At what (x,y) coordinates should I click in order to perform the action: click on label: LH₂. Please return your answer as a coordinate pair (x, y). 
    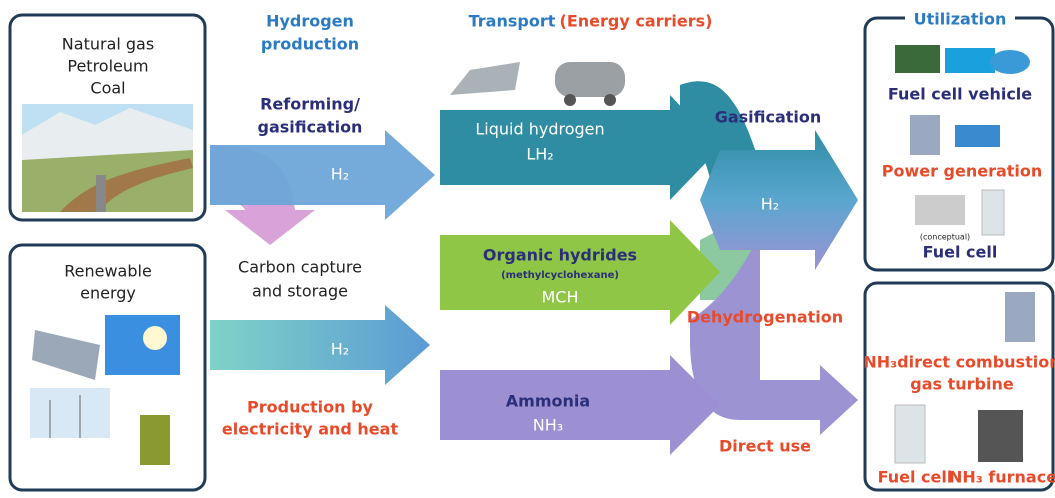
    Looking at the image, I should click on (539, 154).